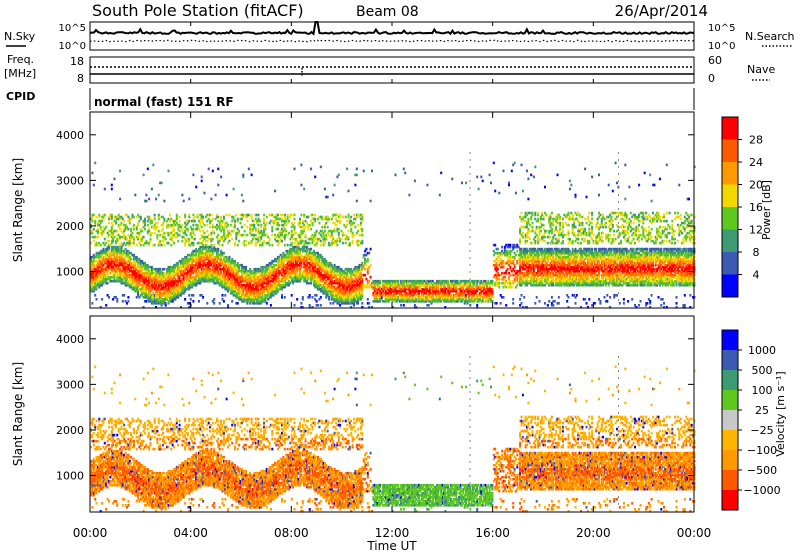 This screenshot has width=800, height=554. What do you see at coordinates (20, 36) in the screenshot?
I see `nsky-label: N.Sky` at bounding box center [20, 36].